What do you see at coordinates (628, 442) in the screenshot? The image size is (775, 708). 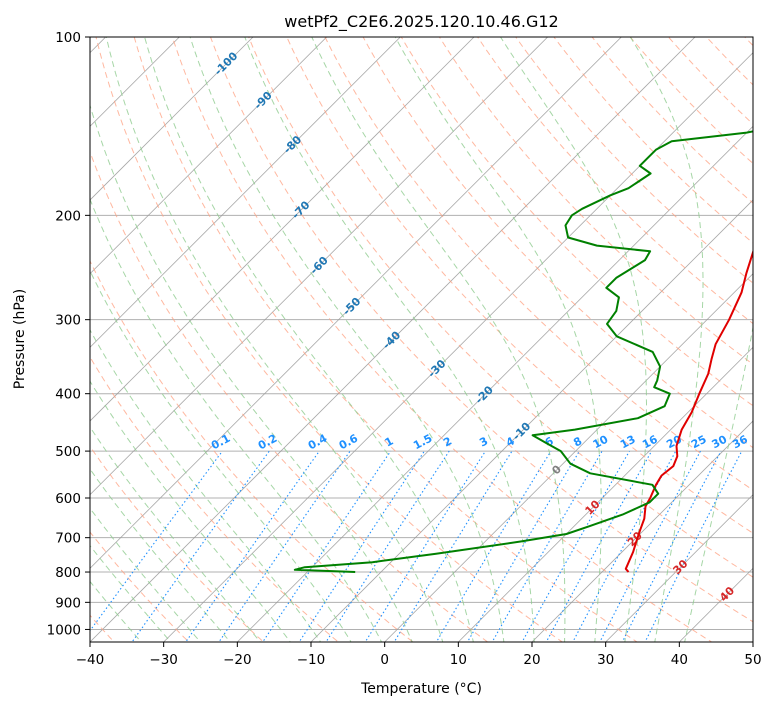 I see `mixing-ratio-label: 13` at bounding box center [628, 442].